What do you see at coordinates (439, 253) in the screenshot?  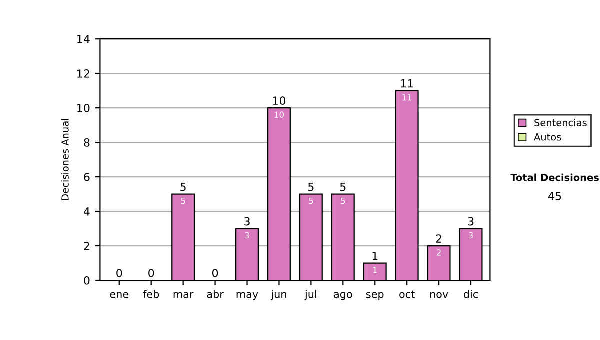 I see `data-label: 2` at bounding box center [439, 253].